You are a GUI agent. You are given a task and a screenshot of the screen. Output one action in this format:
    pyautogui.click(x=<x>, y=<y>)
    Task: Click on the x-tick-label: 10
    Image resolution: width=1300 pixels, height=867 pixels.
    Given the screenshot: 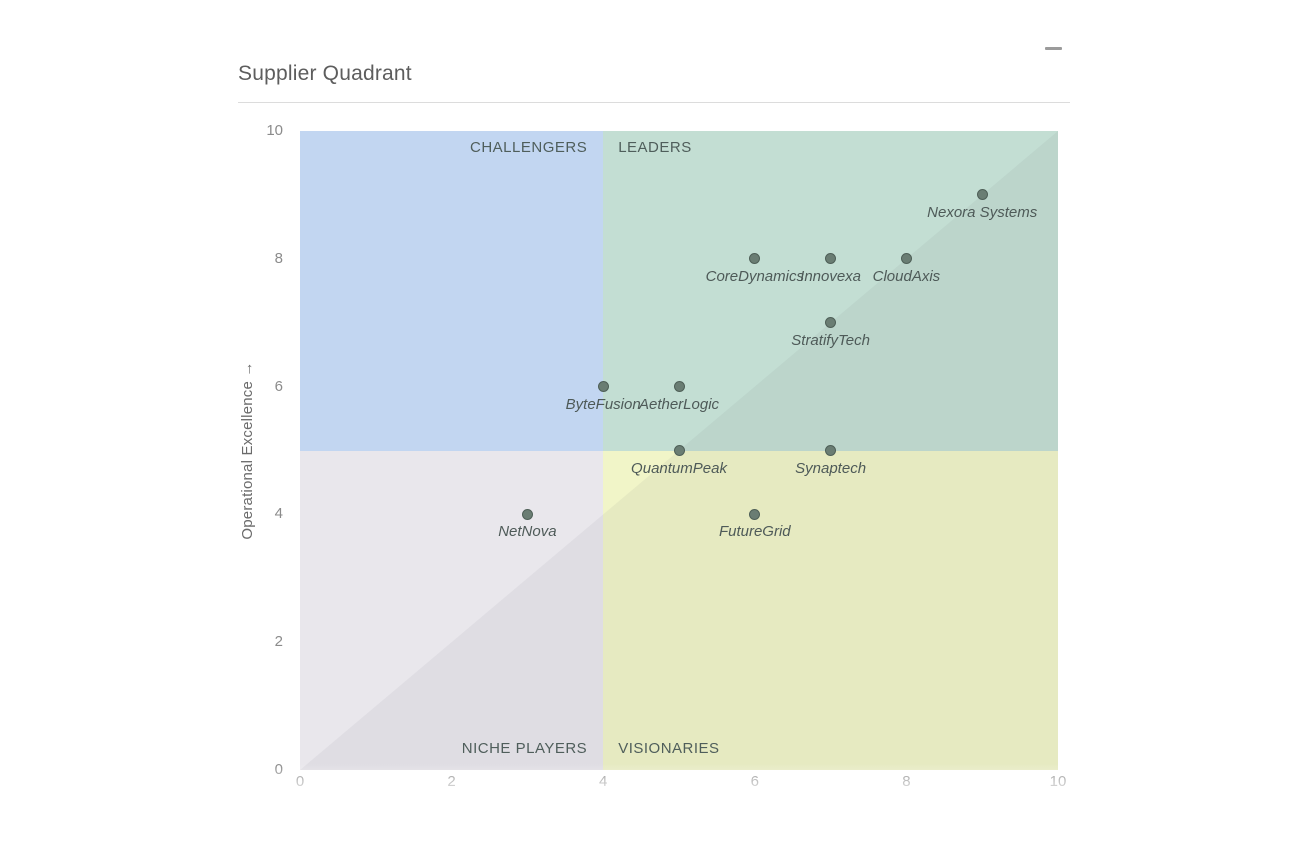 What is the action you would take?
    pyautogui.click(x=1058, y=781)
    